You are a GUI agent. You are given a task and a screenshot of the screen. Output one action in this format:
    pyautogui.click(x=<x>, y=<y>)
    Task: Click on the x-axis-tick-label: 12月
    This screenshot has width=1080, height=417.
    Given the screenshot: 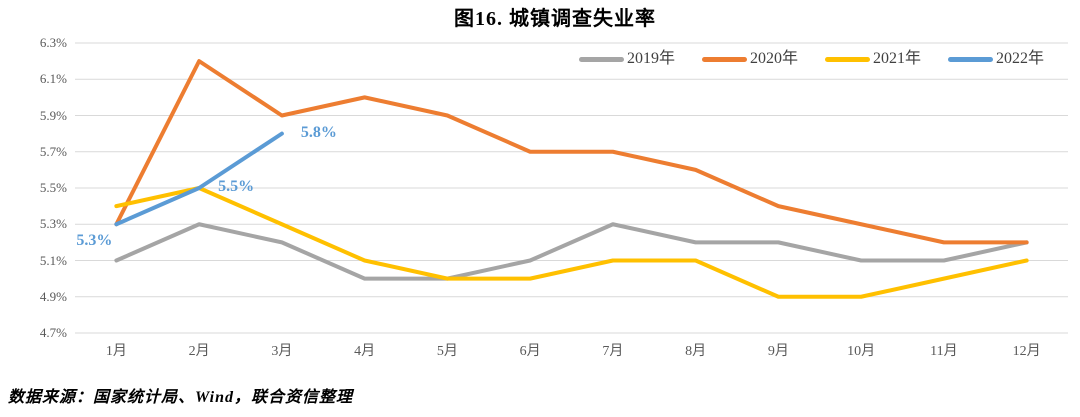 What is the action you would take?
    pyautogui.click(x=1026, y=351)
    